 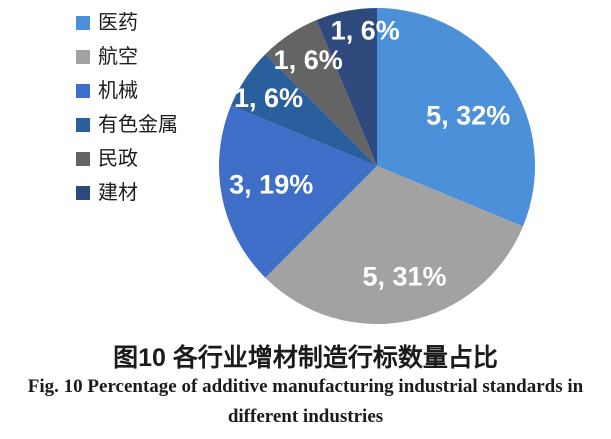 I want to click on pie-slice-medicine, so click(x=456, y=117).